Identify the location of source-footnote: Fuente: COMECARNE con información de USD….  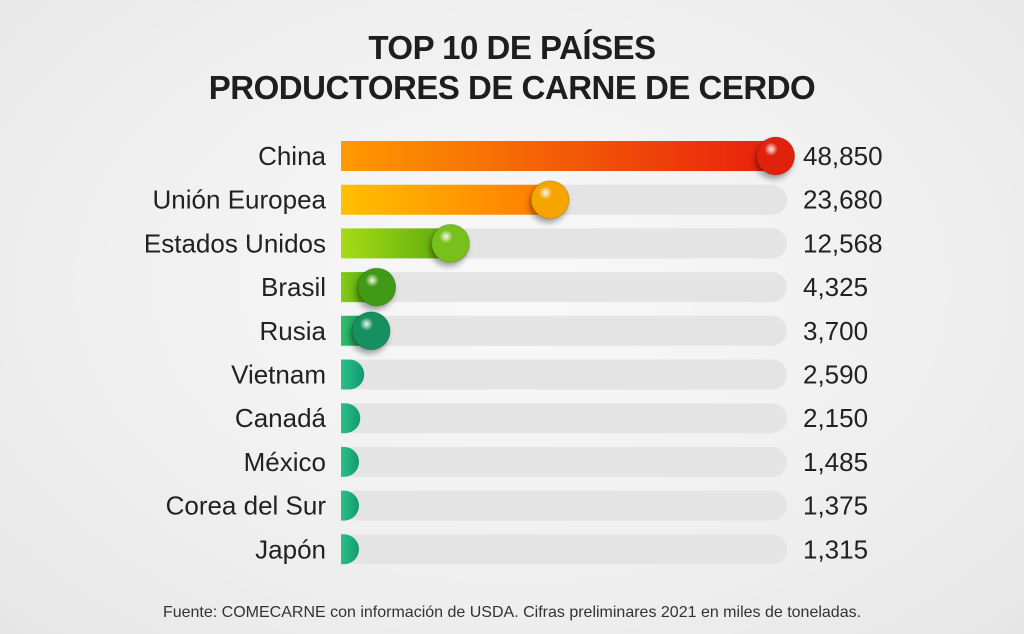
(512, 612).